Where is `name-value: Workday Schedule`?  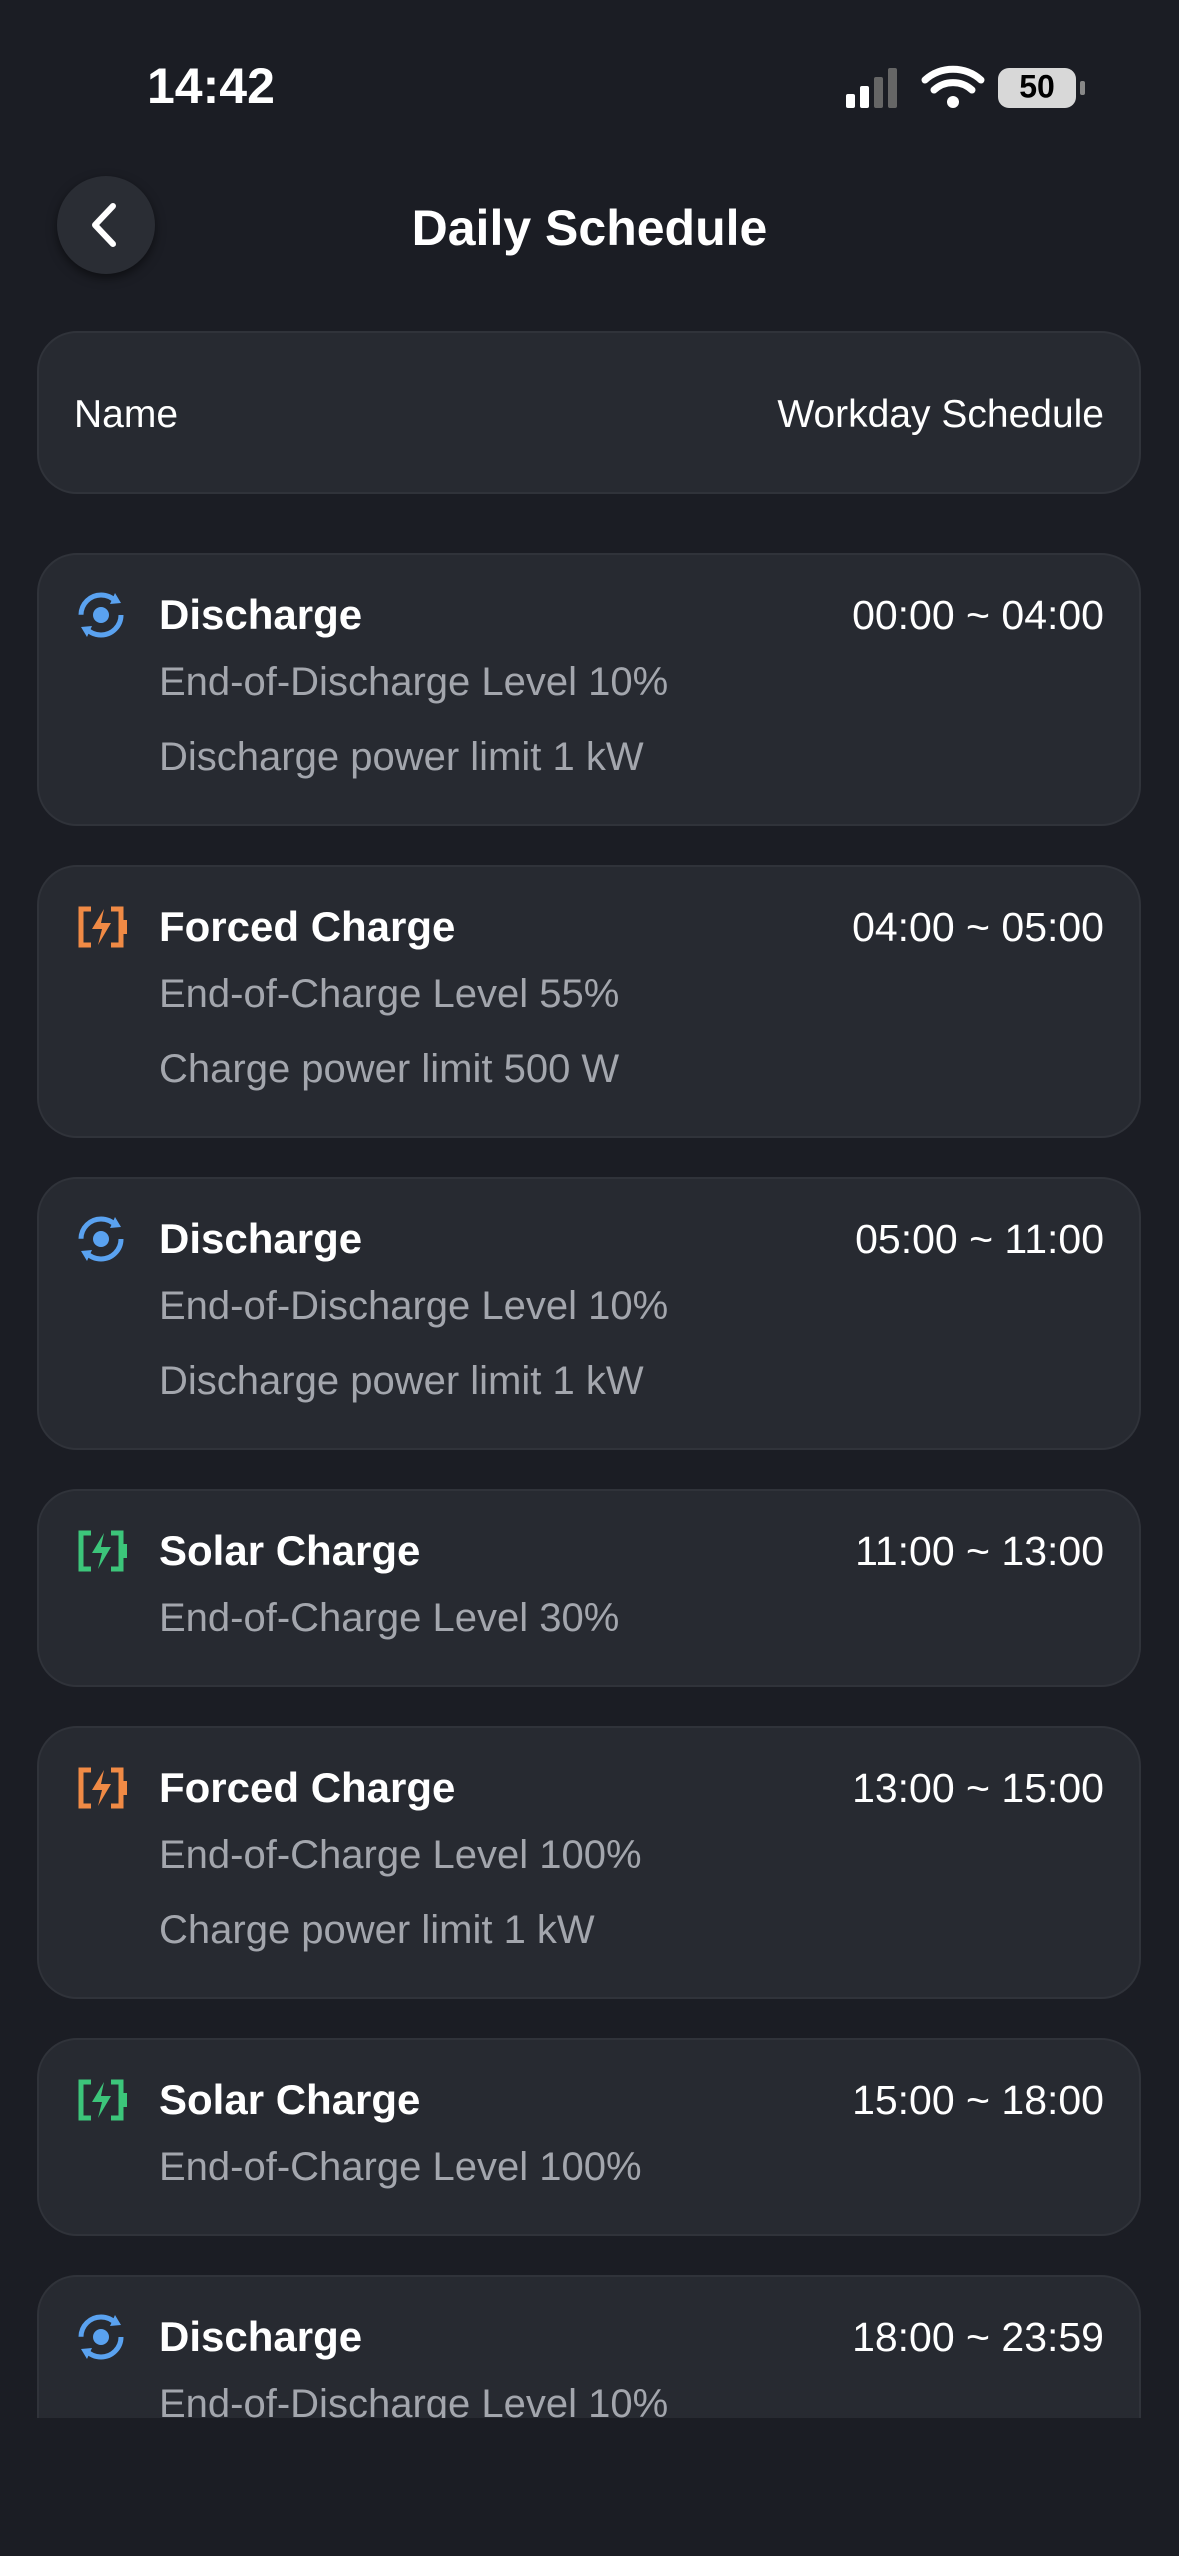
name-value: Workday Schedule is located at coordinates (940, 414).